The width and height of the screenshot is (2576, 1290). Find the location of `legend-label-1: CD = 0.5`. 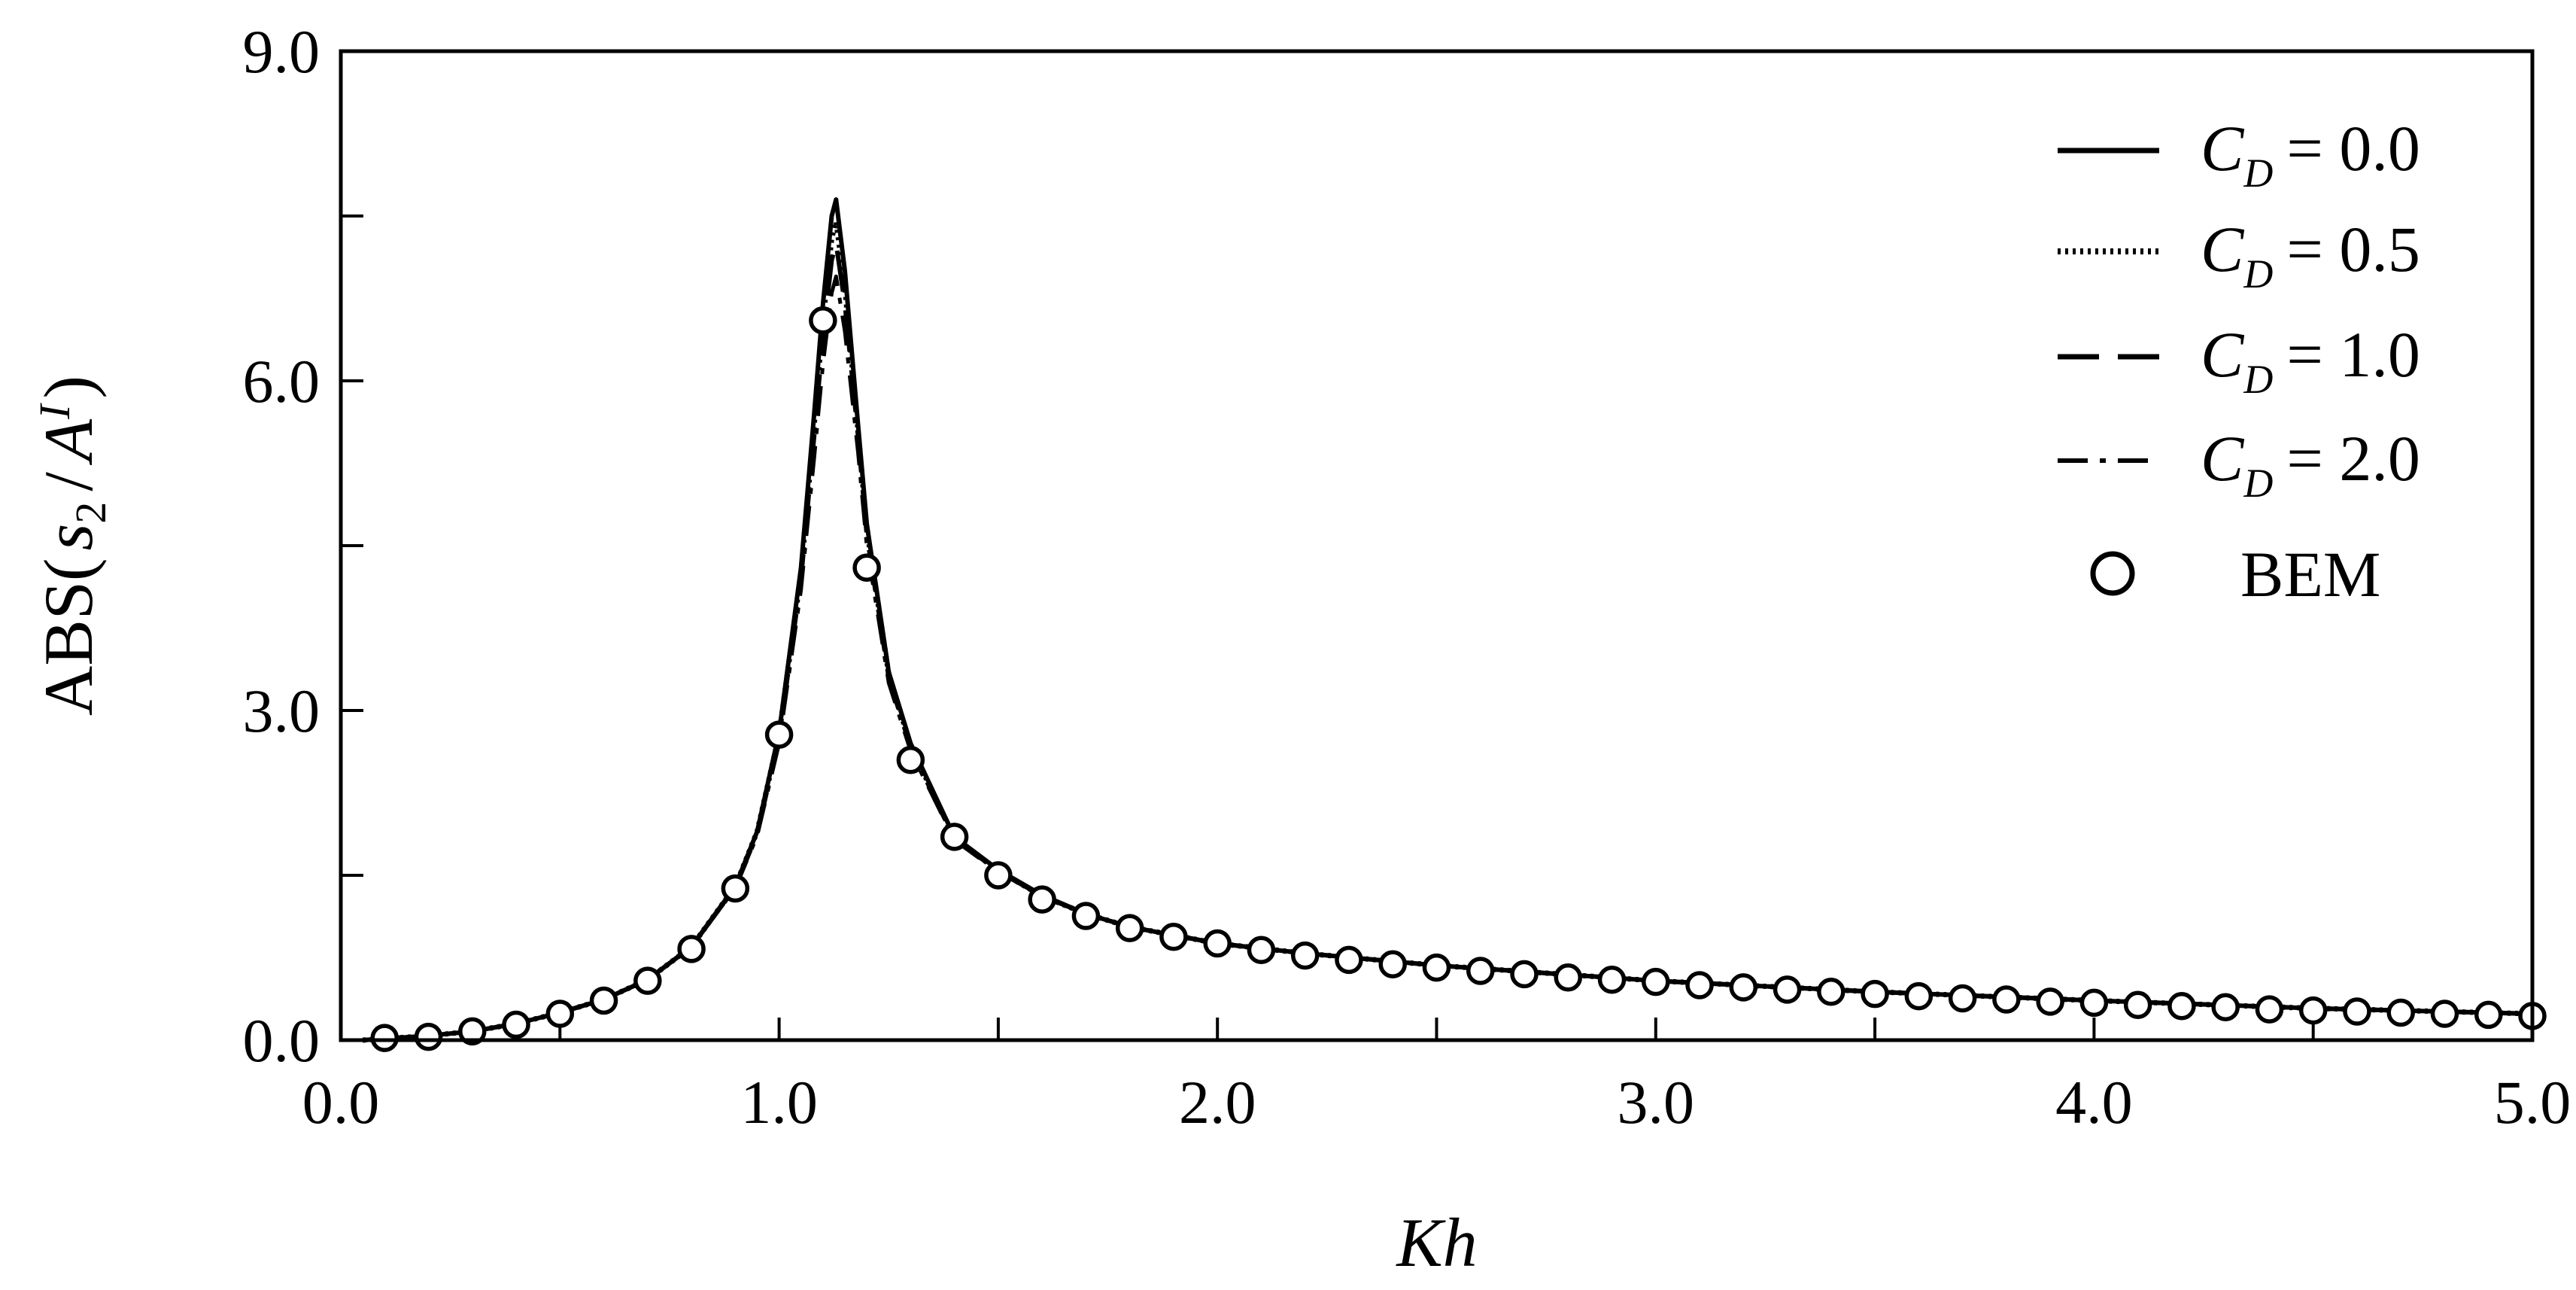

legend-label-1: CD = 0.5 is located at coordinates (2311, 255).